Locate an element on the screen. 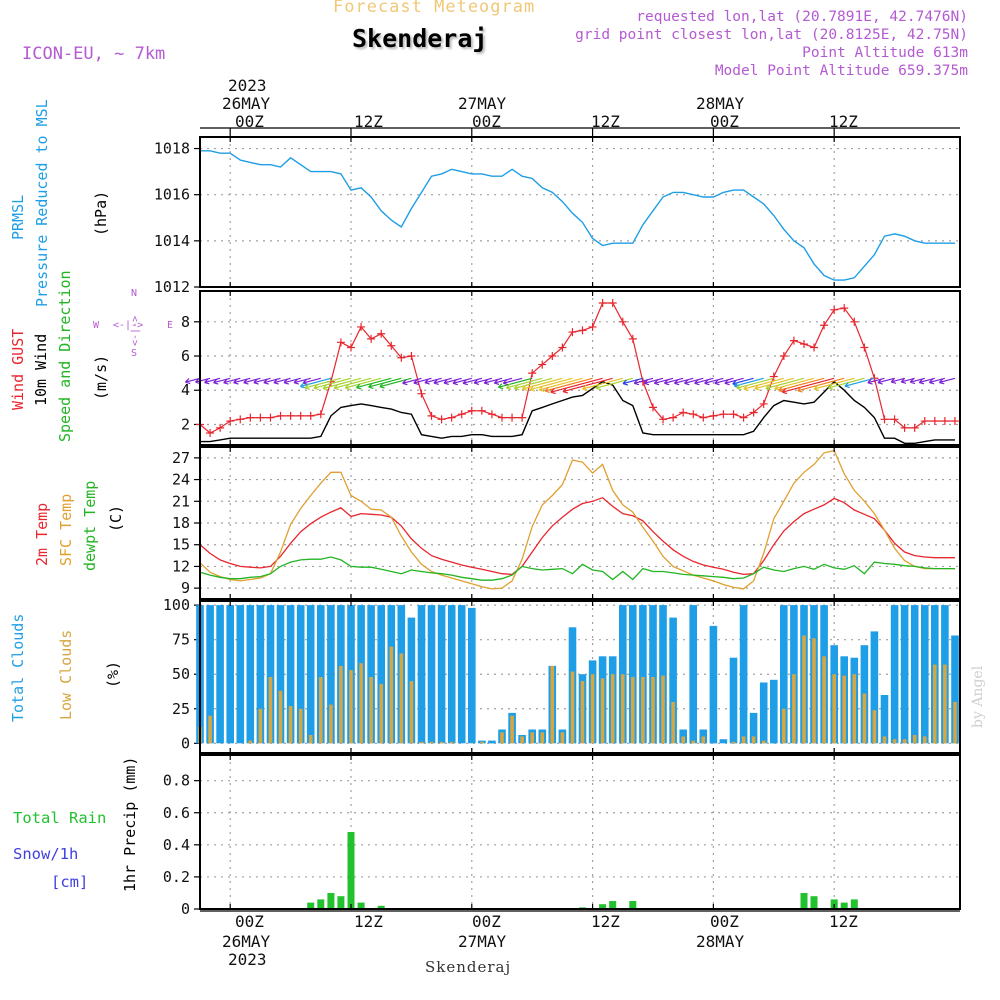 This screenshot has width=1000, height=1000. bottom-hour-1: 00Z is located at coordinates (249, 921).